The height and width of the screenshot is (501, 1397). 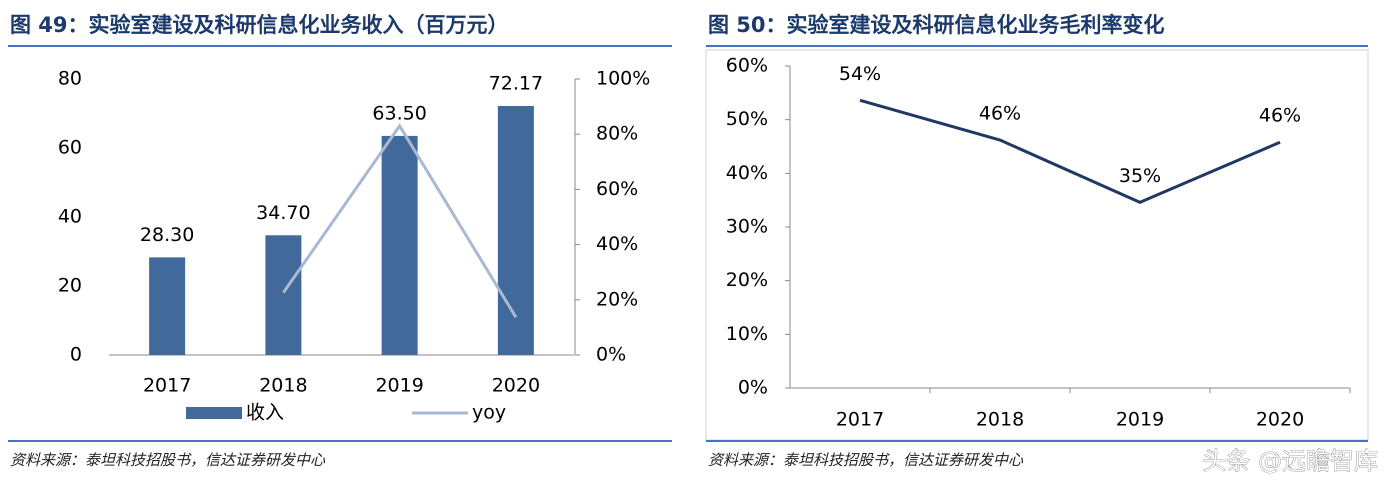 What do you see at coordinates (623, 79) in the screenshot?
I see `y2-tick-label: 100%` at bounding box center [623, 79].